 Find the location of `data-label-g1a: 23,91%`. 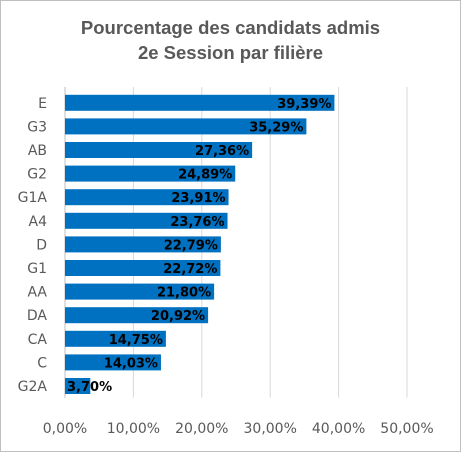

data-label-g1a: 23,91% is located at coordinates (198, 198).